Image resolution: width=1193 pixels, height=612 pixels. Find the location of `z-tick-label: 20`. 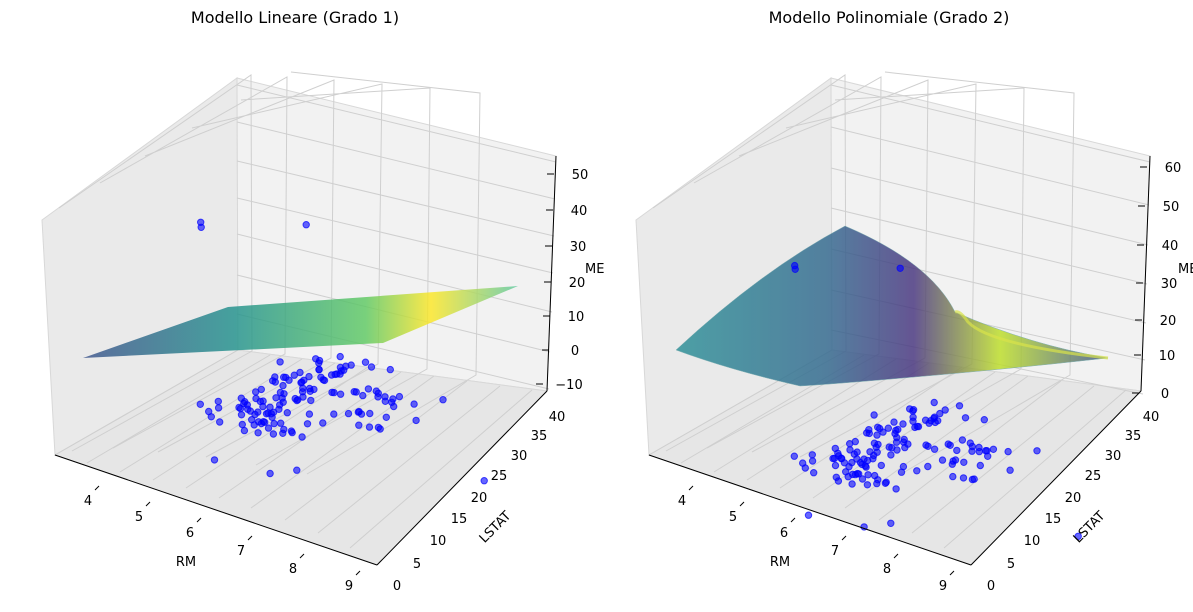

z-tick-label: 20 is located at coordinates (577, 283).